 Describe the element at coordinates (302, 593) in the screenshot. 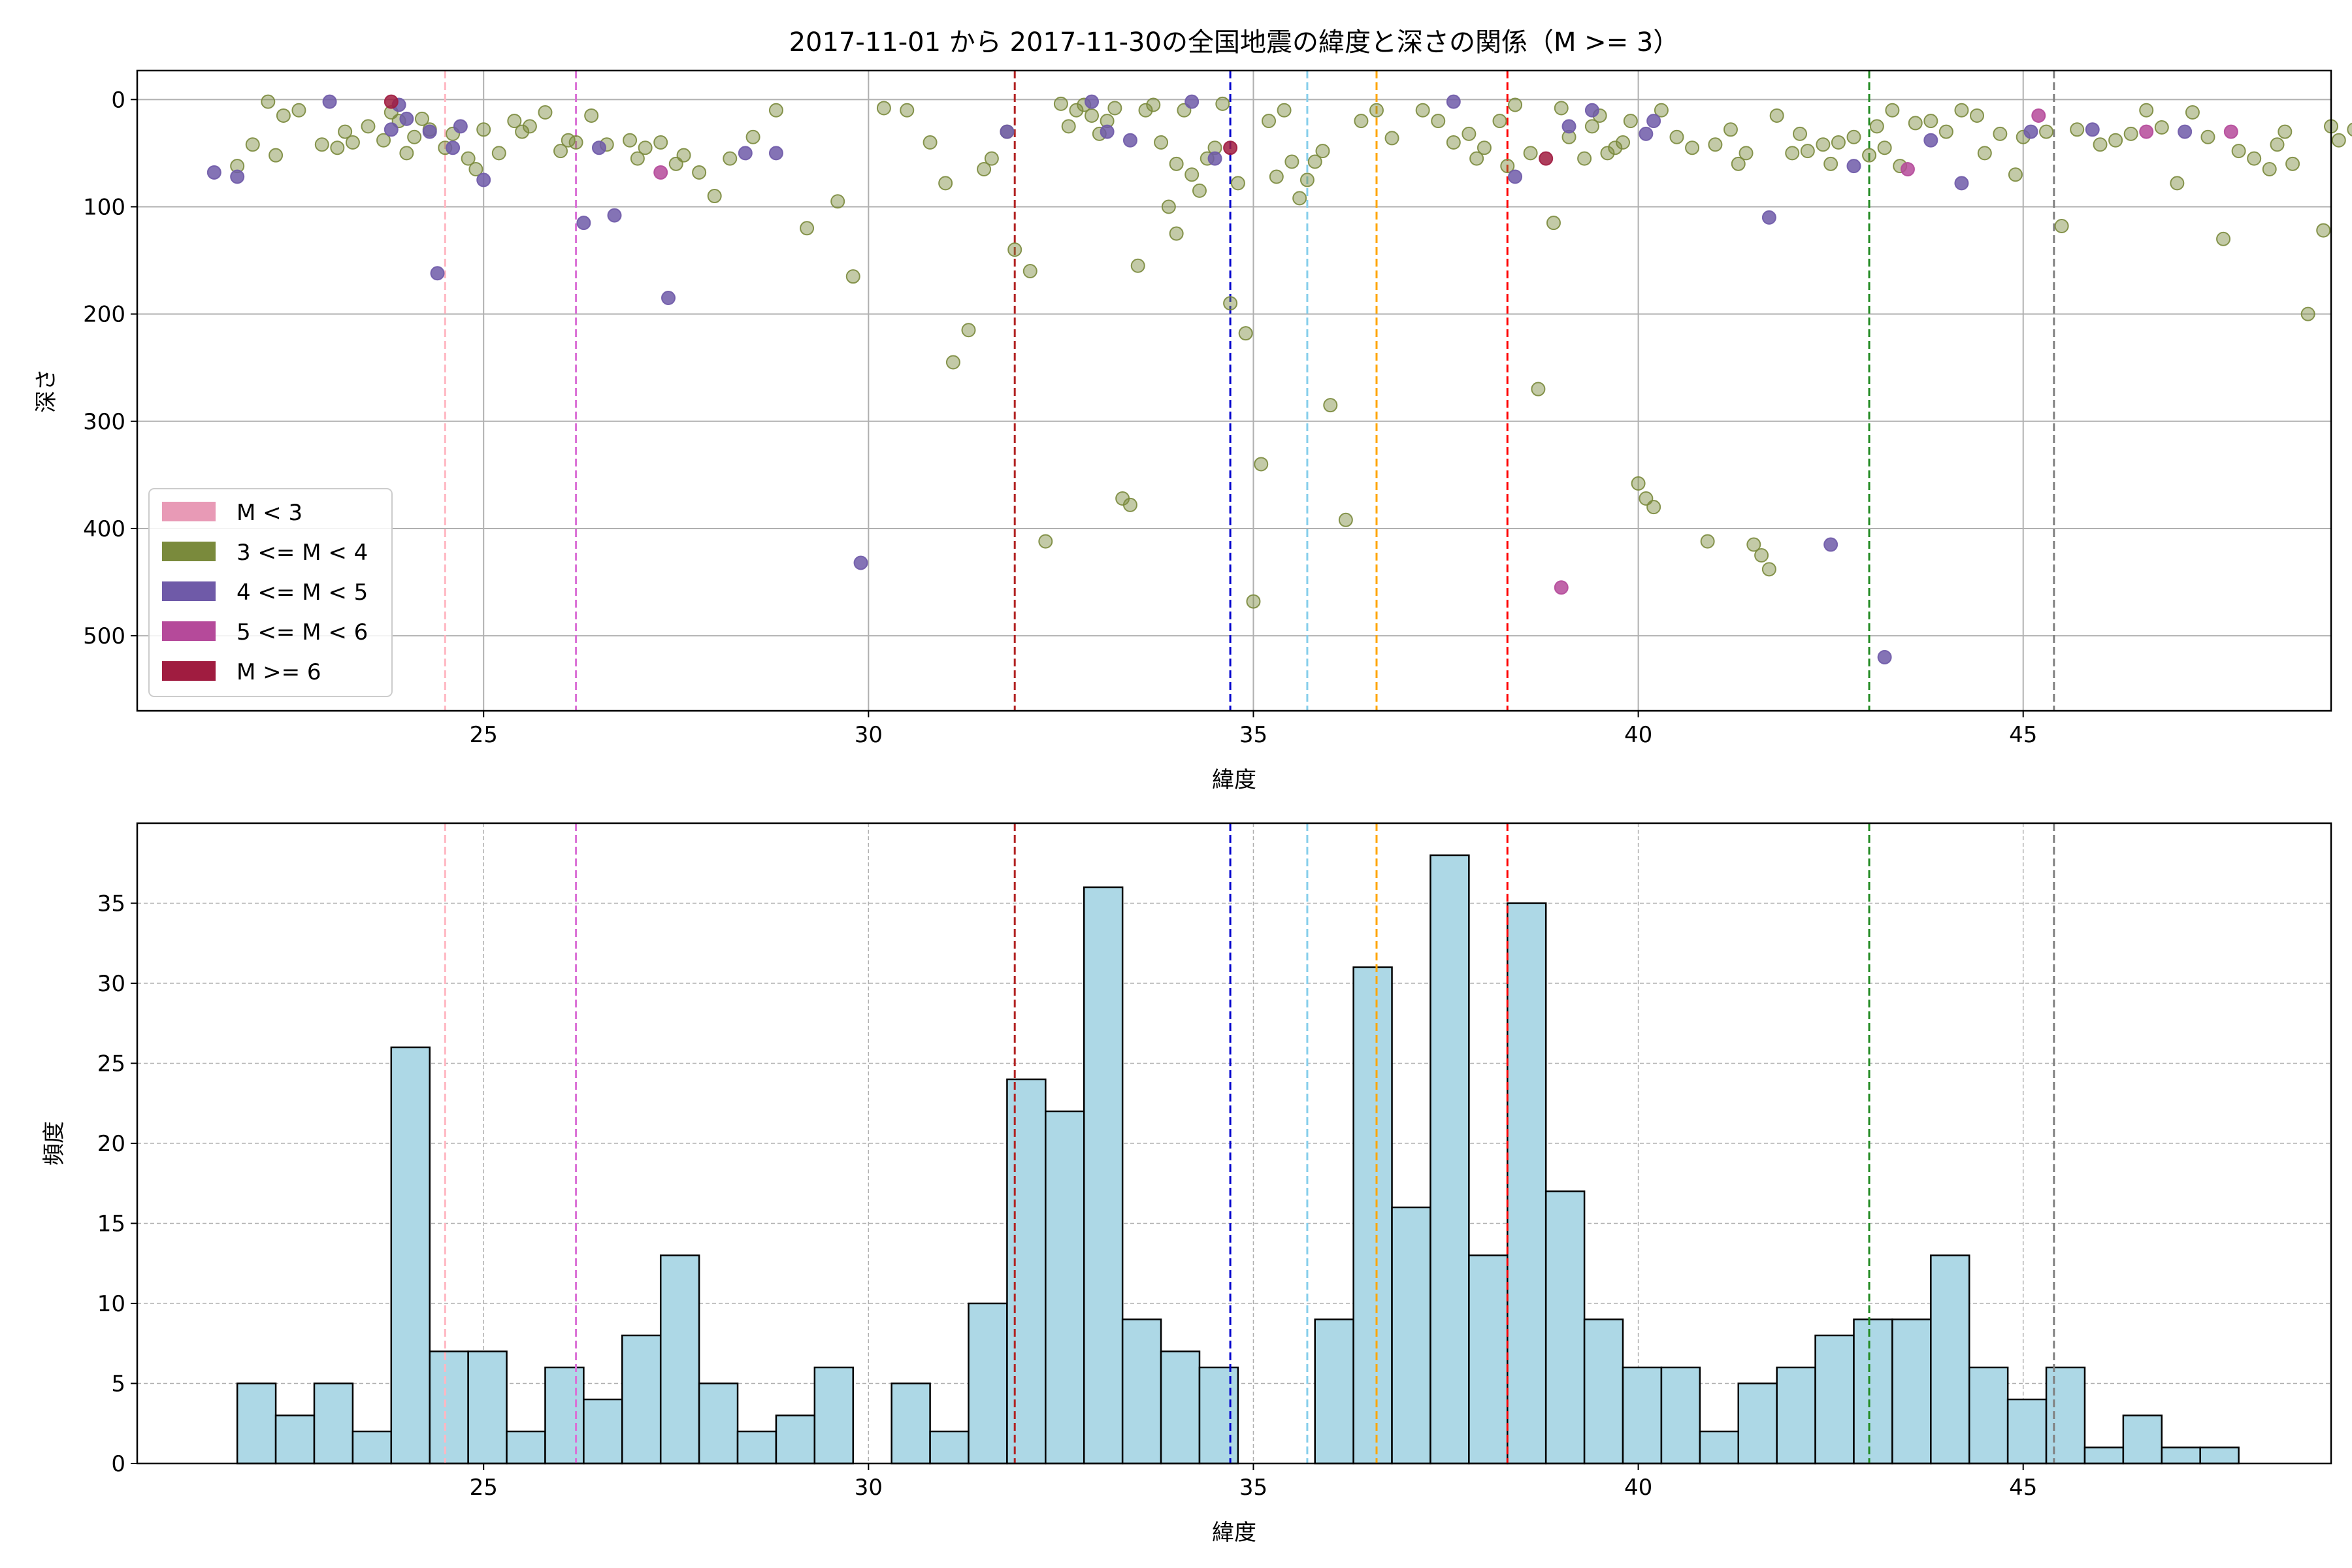

I see `legend-label-m4: 4 <= M < 5` at that location.